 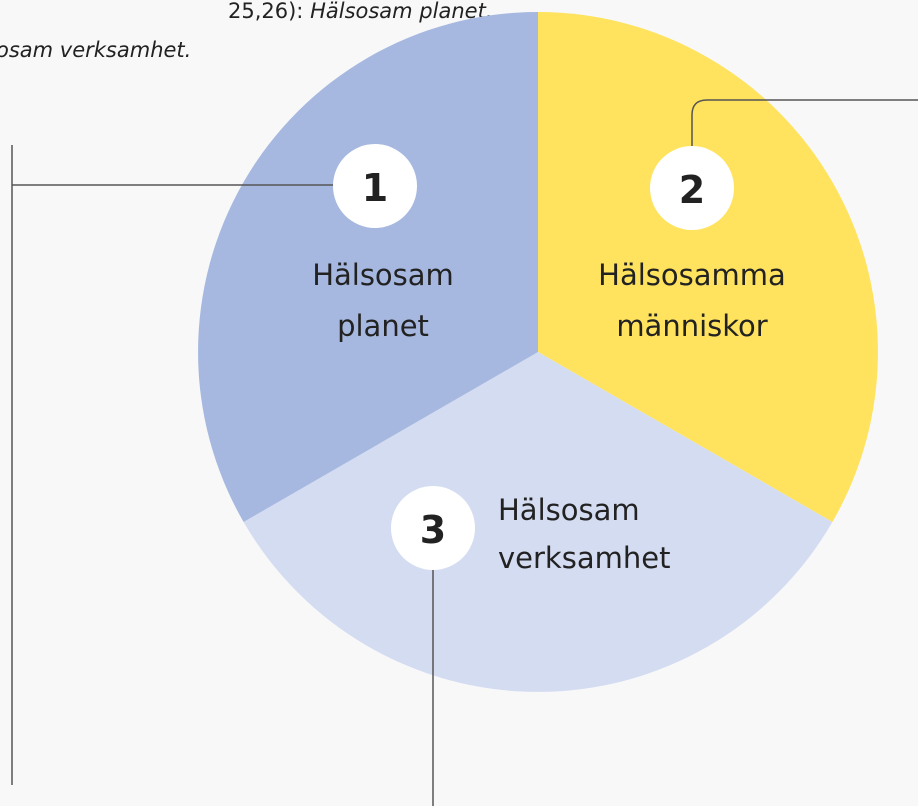 I want to click on segment-number: 1, so click(x=375, y=188).